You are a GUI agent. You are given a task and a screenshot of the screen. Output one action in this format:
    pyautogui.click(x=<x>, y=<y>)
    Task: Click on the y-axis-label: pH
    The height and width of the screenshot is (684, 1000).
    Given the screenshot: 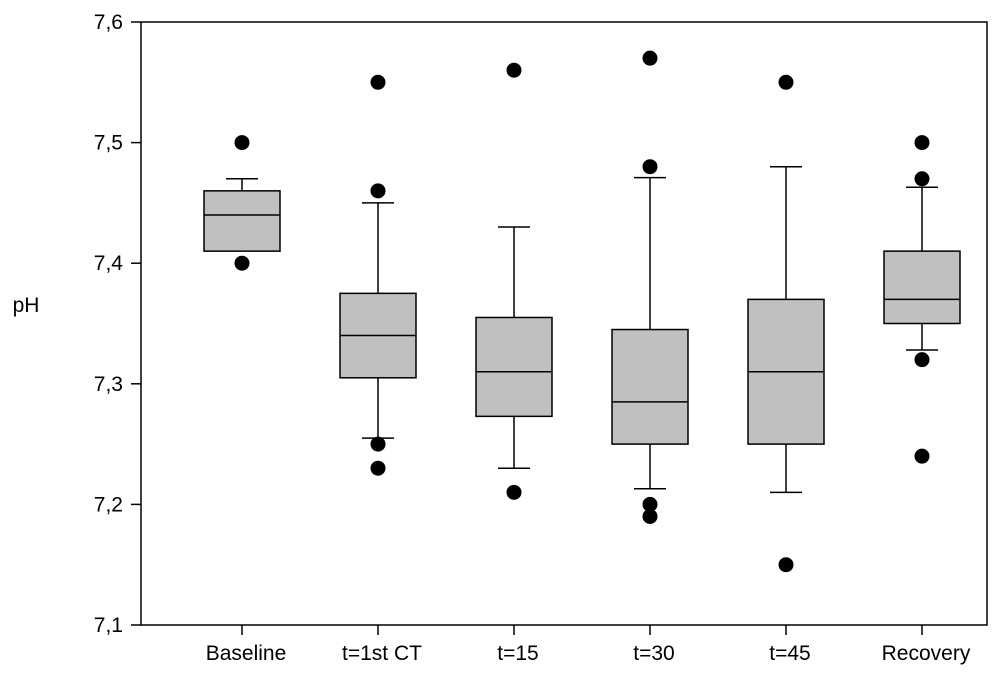 What is the action you would take?
    pyautogui.click(x=26, y=305)
    